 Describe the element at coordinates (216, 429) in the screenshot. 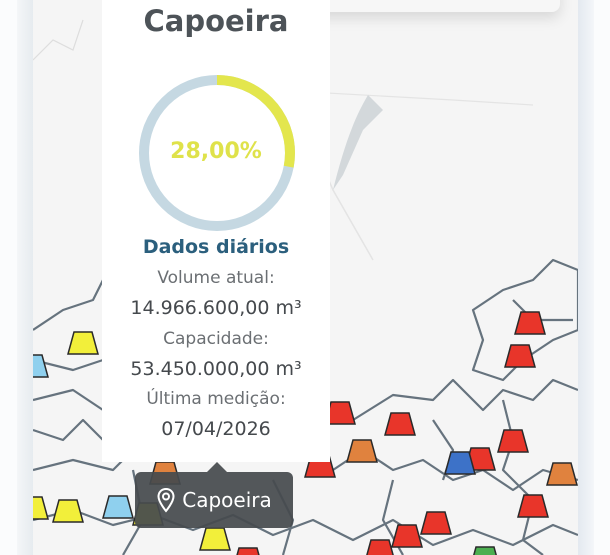

I see `last-measure-value: 07/04/2026` at that location.